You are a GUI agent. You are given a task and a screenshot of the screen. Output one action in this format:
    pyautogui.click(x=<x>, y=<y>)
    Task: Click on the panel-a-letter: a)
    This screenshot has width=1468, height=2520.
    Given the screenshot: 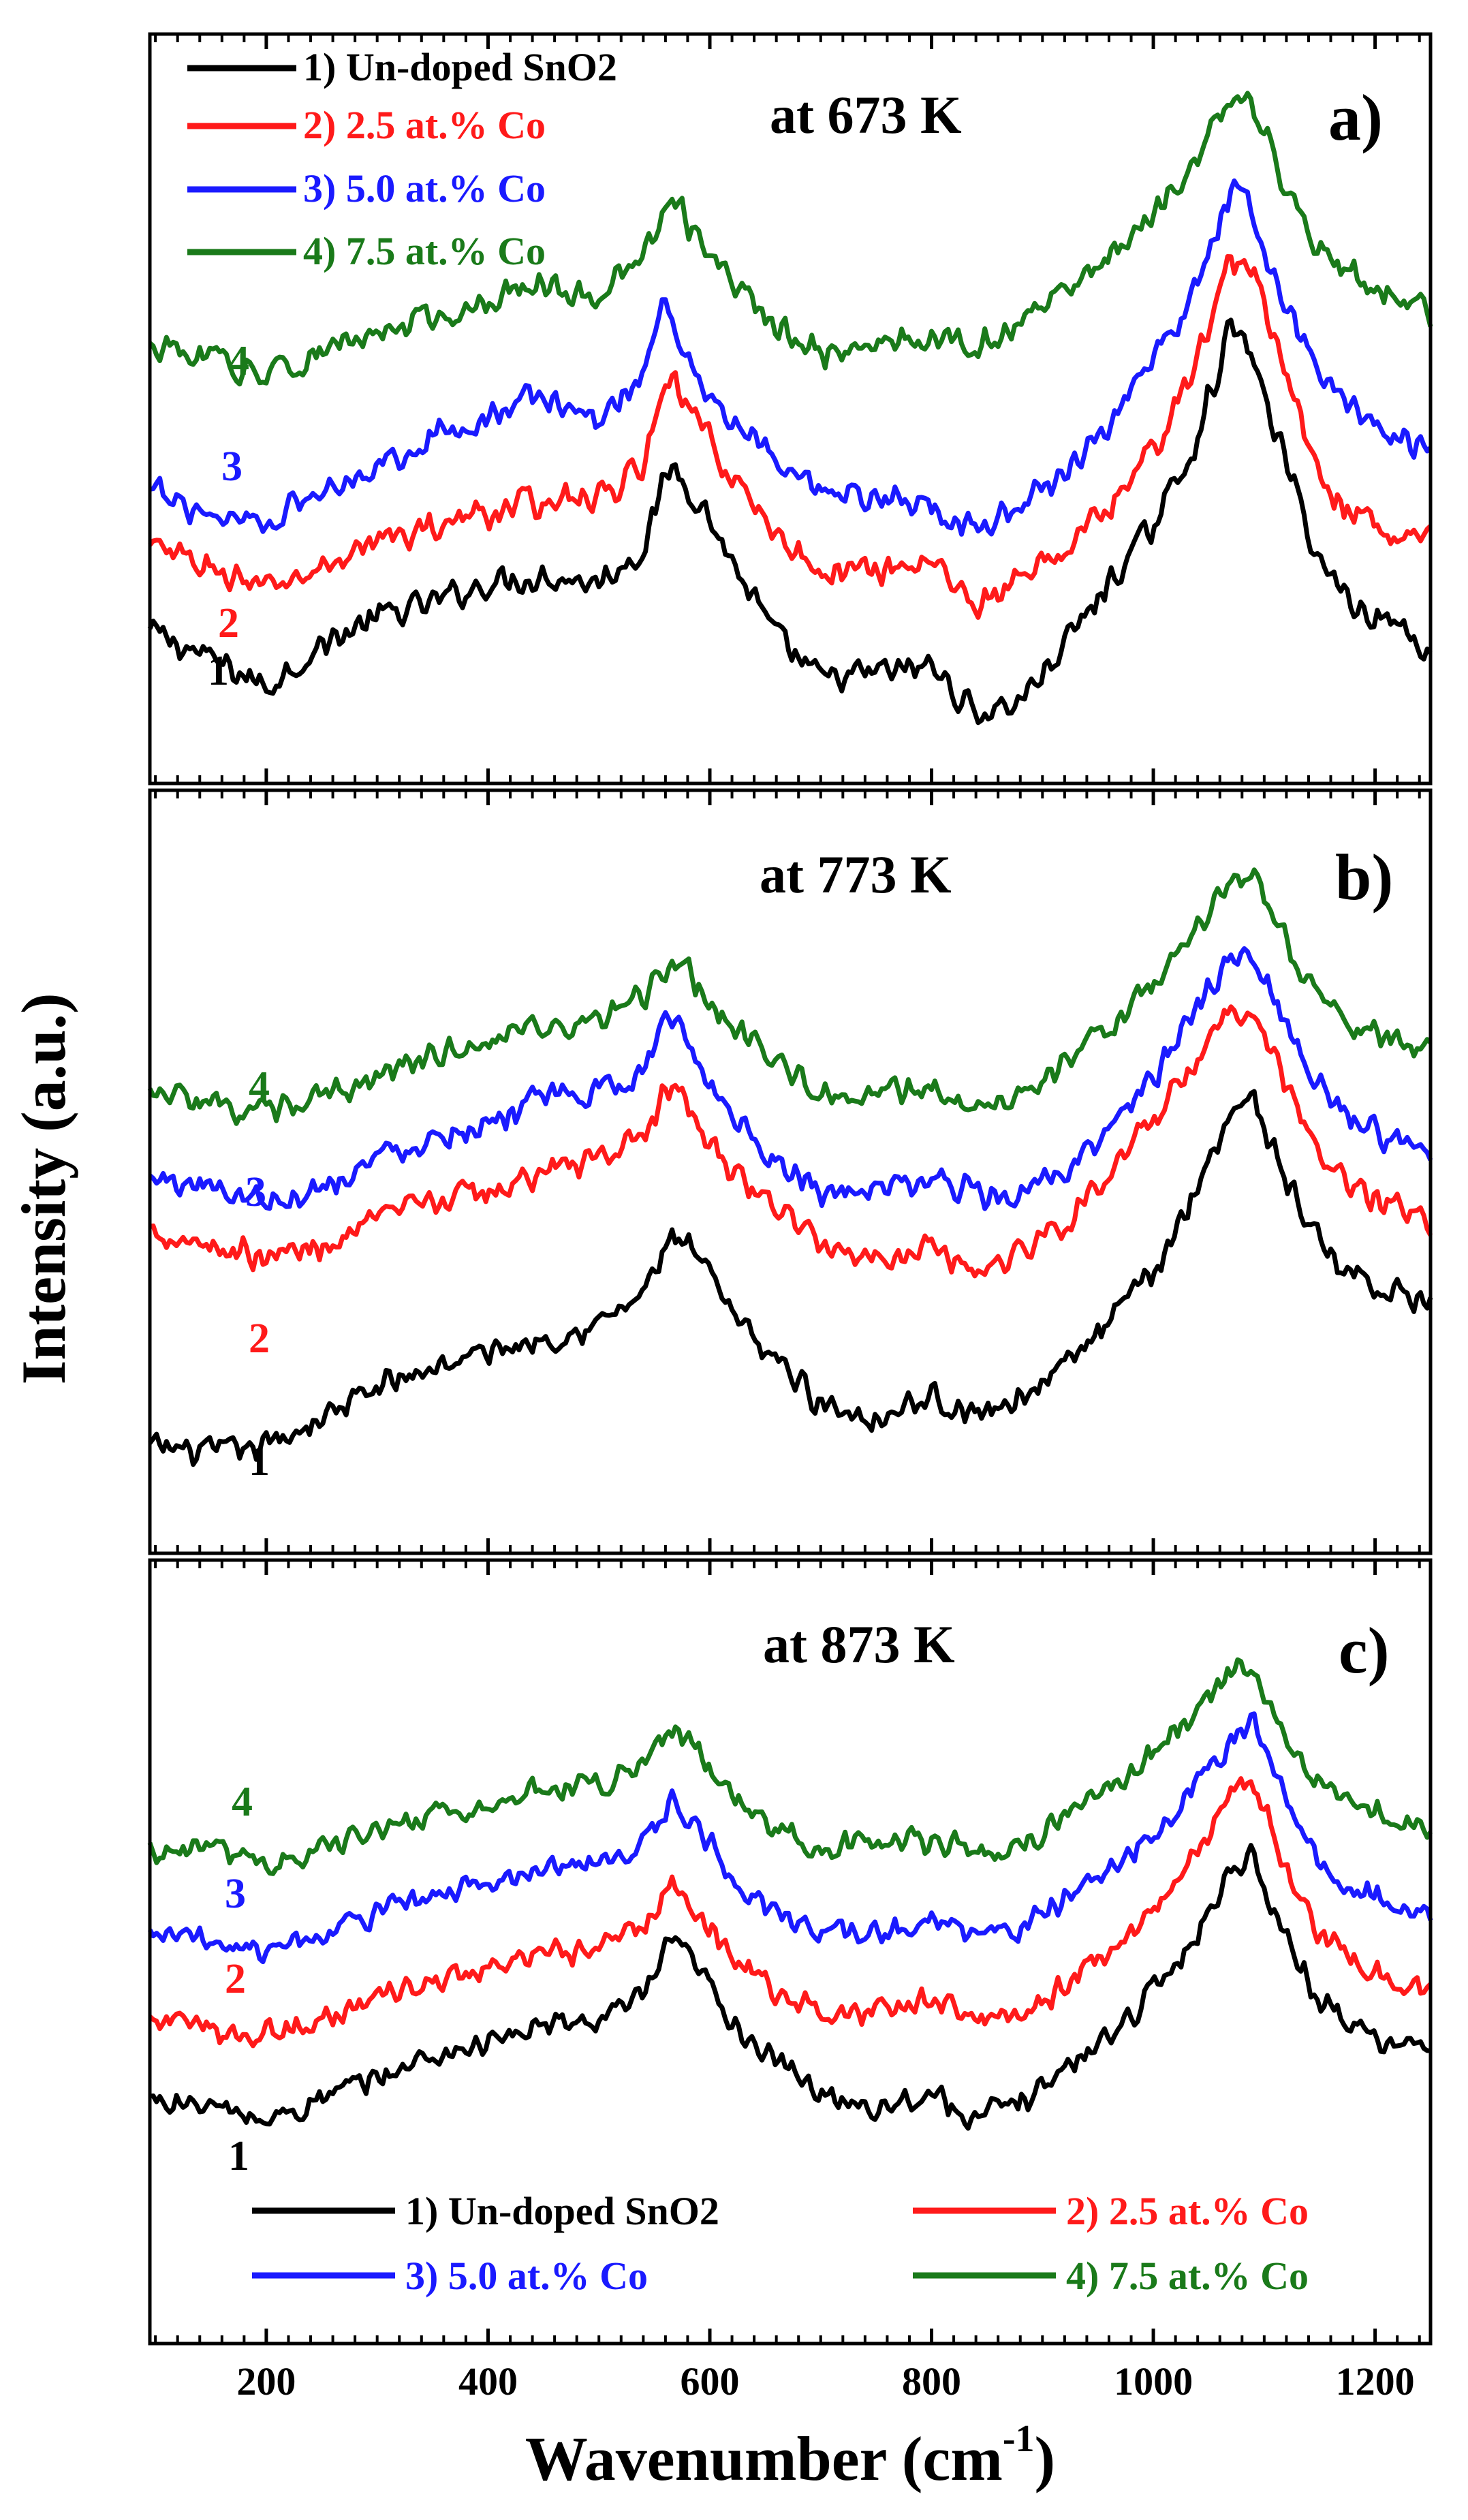 What is the action you would take?
    pyautogui.click(x=1355, y=117)
    